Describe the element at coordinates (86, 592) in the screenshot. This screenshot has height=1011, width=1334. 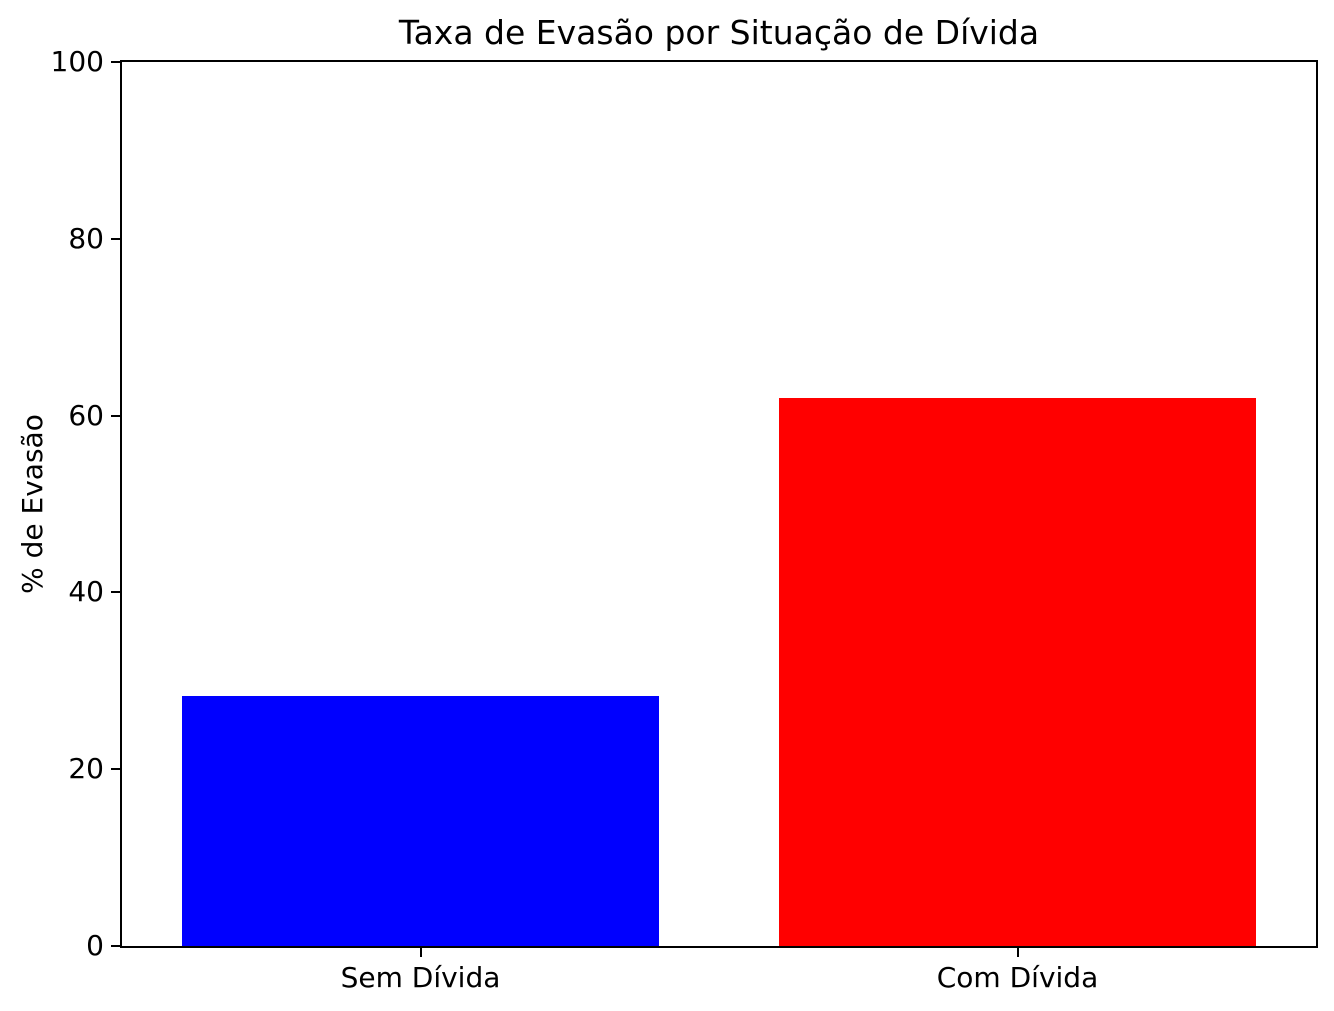
I see `y-tick-label-40: 40` at that location.